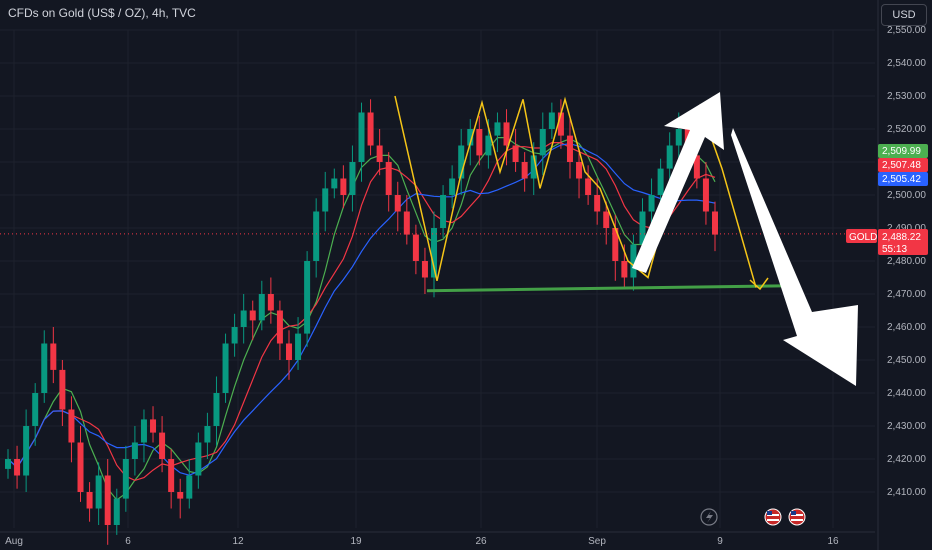 The height and width of the screenshot is (550, 932). I want to click on x-tick-label: 9, so click(720, 541).